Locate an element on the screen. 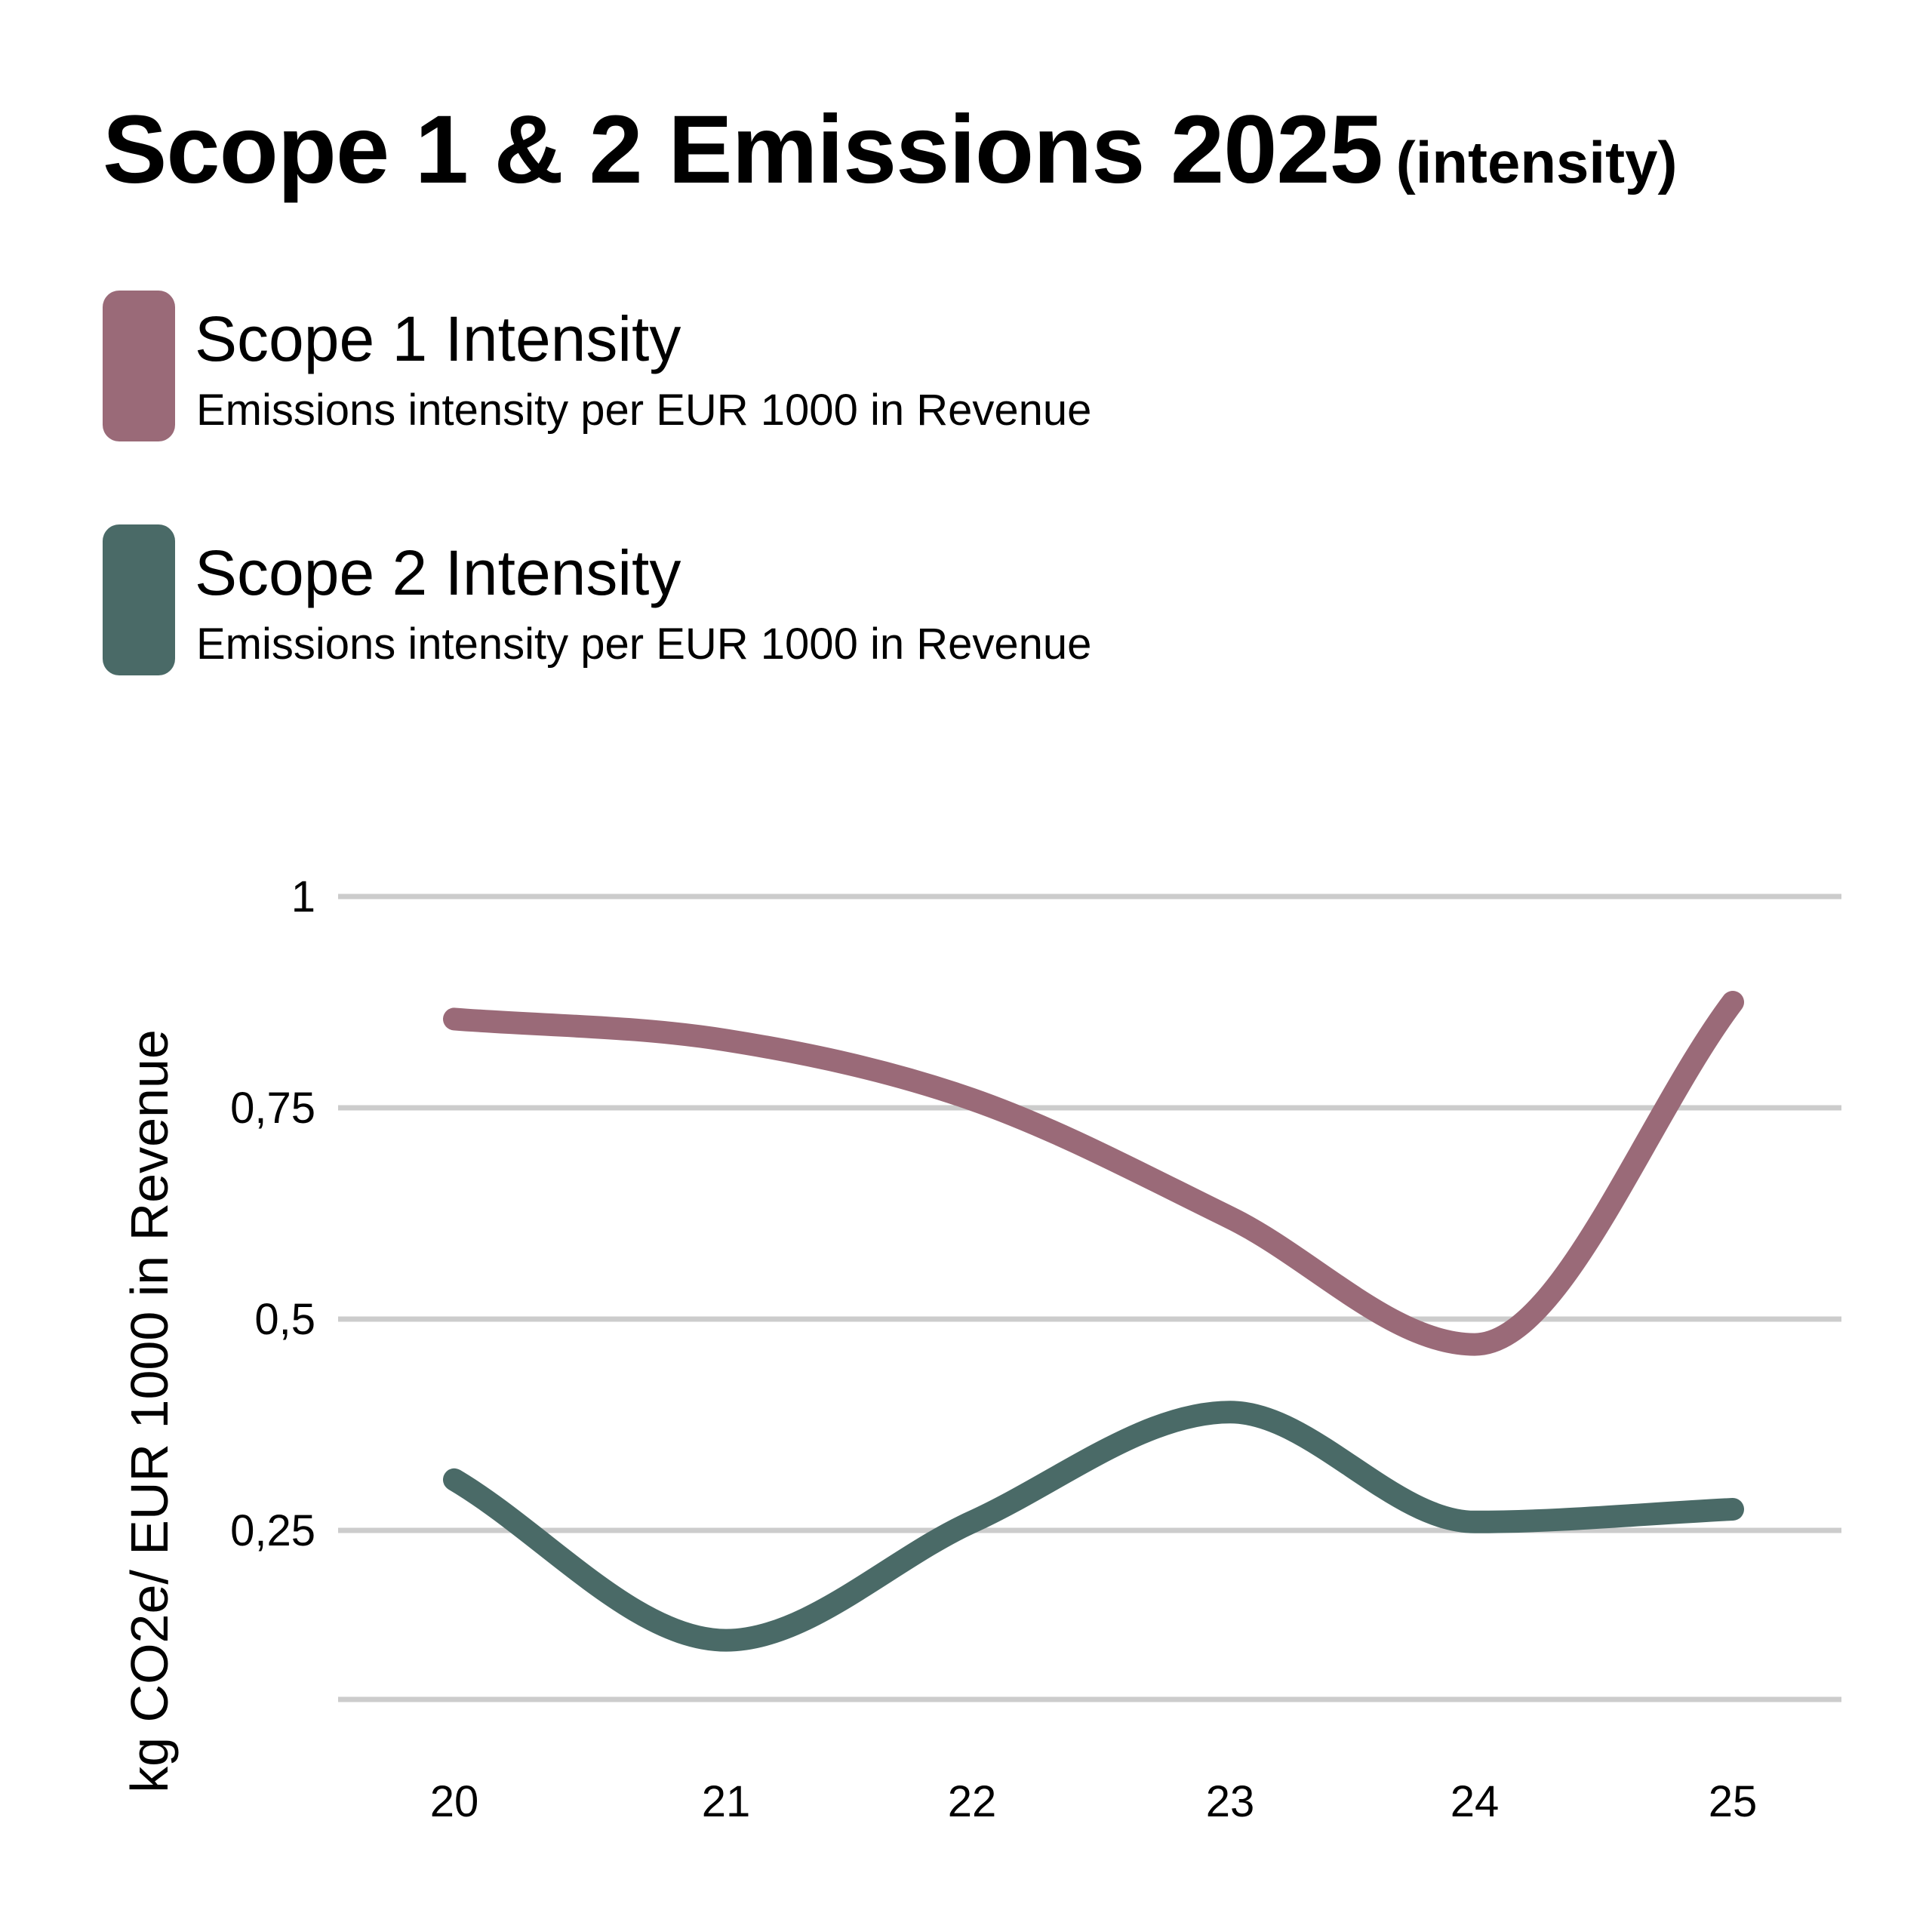 The height and width of the screenshot is (1913, 1932). y-tick-label: 0,75 is located at coordinates (272, 1108).